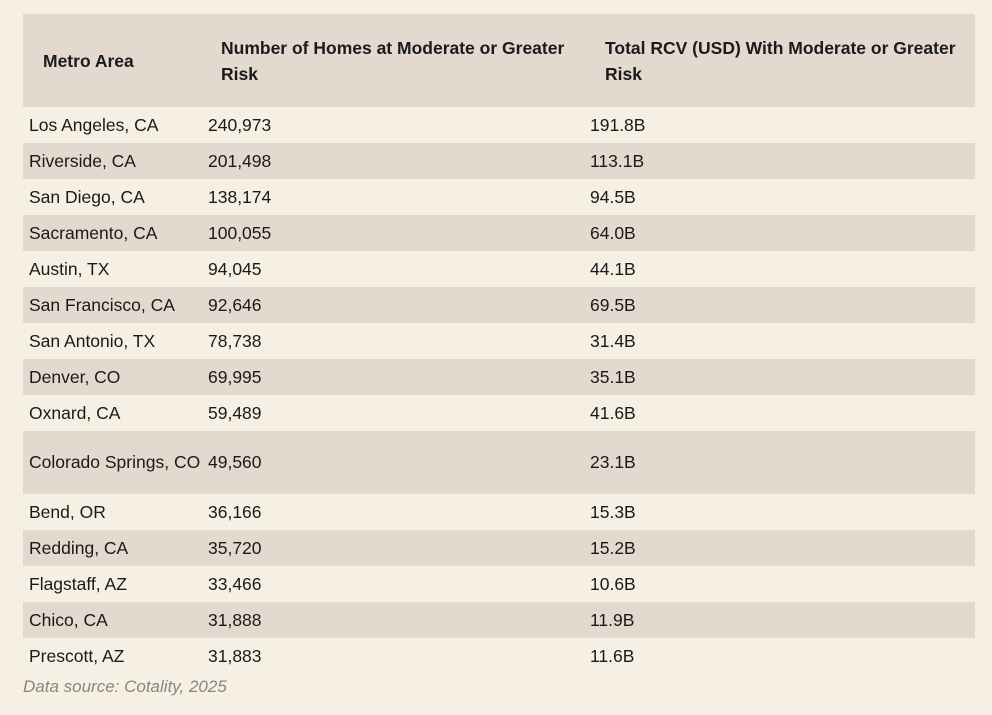  What do you see at coordinates (235, 268) in the screenshot?
I see `cell-homes: 94,045` at bounding box center [235, 268].